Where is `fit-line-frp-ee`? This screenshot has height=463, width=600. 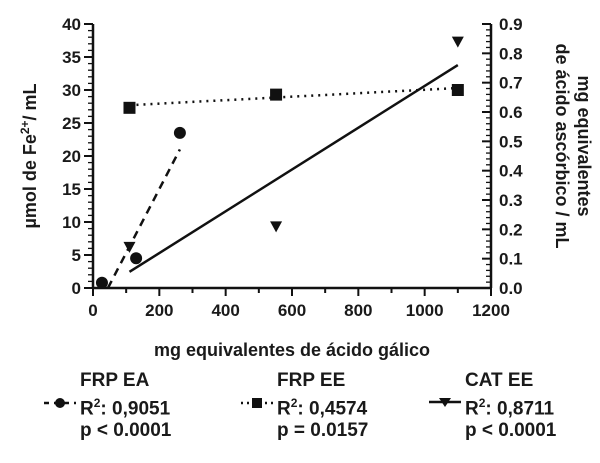 fit-line-frp-ee is located at coordinates (293, 96).